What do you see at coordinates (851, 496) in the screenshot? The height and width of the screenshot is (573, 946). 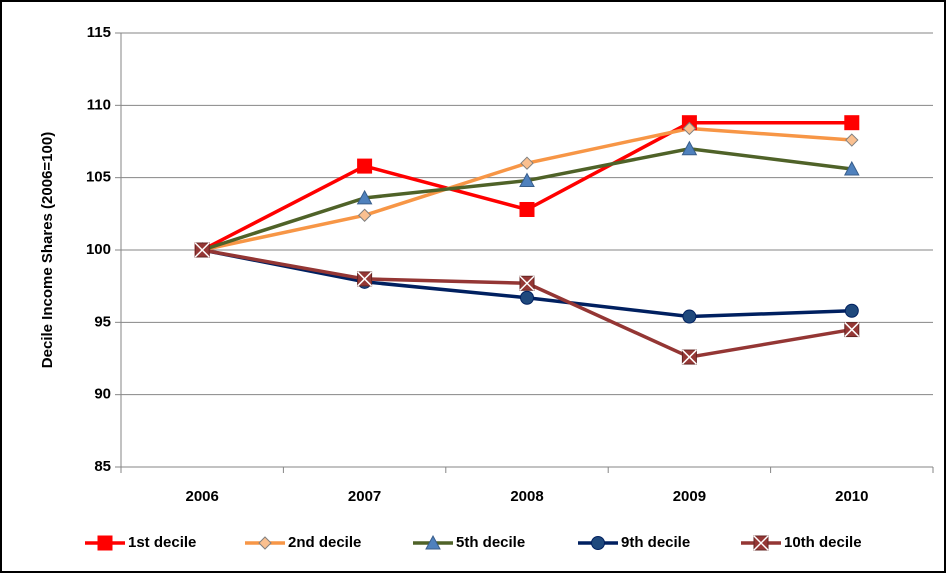 I see `x-tick-label: 2010` at bounding box center [851, 496].